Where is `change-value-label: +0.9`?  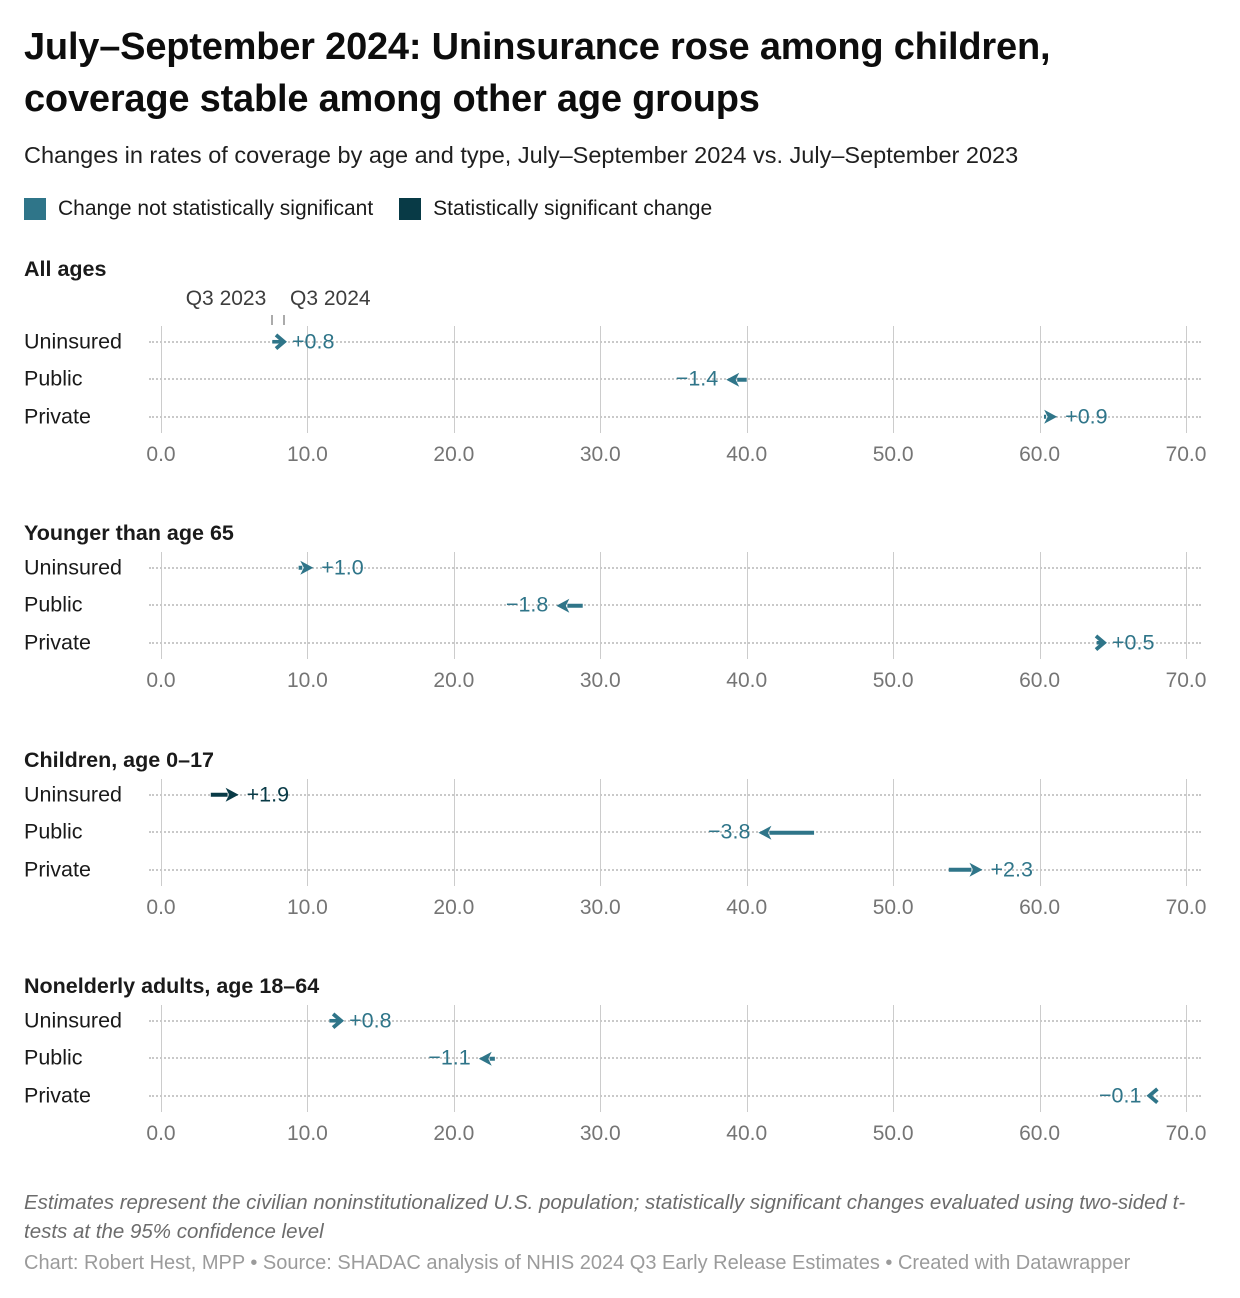 change-value-label: +0.9 is located at coordinates (1086, 416).